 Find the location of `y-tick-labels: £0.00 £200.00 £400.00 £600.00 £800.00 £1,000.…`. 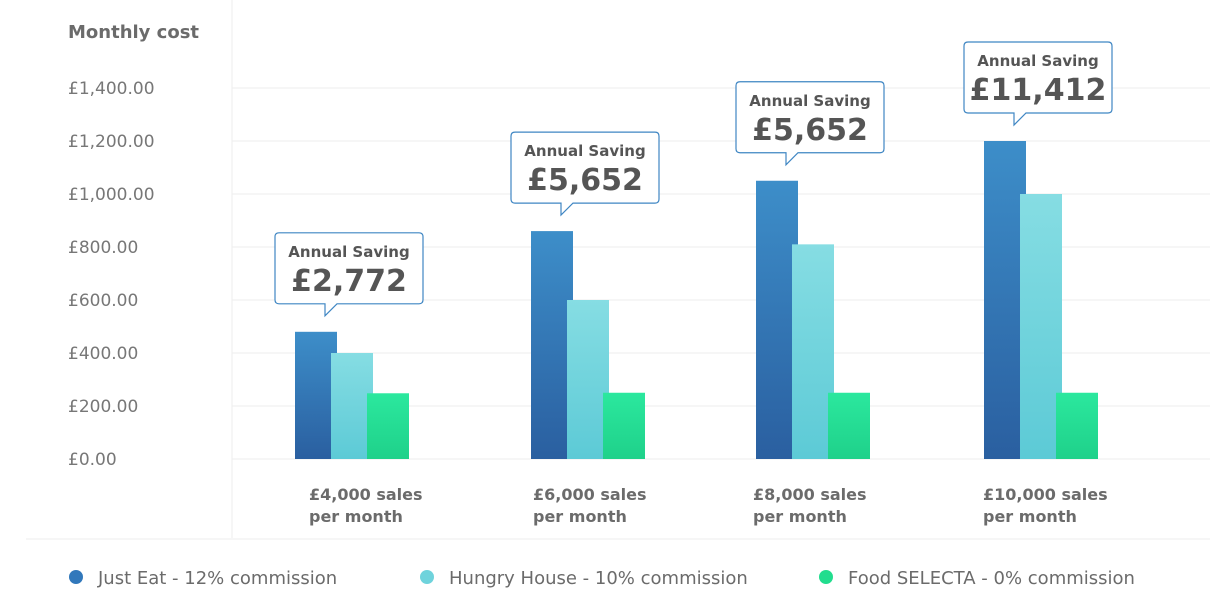

y-tick-labels: £0.00 £200.00 £400.00 £600.00 £800.00 £1,000.… is located at coordinates (111, 274).